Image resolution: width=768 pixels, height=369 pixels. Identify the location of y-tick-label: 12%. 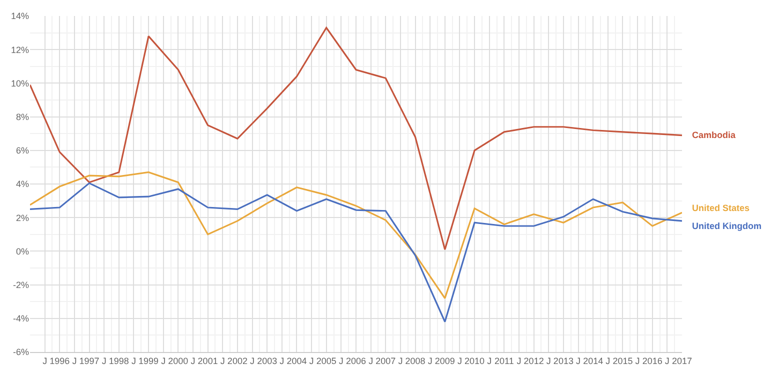
(19, 49).